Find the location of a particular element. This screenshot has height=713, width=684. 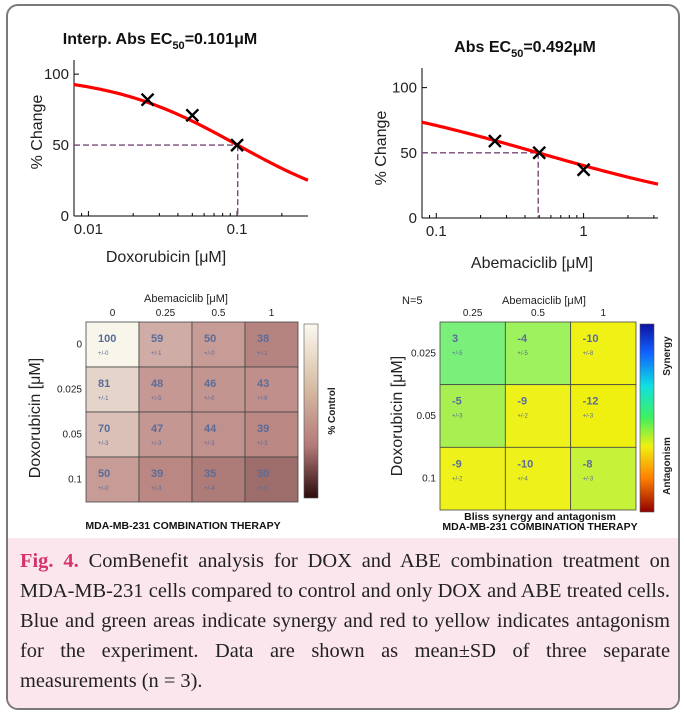

hm1-cell-value: 50 is located at coordinates (104, 474).